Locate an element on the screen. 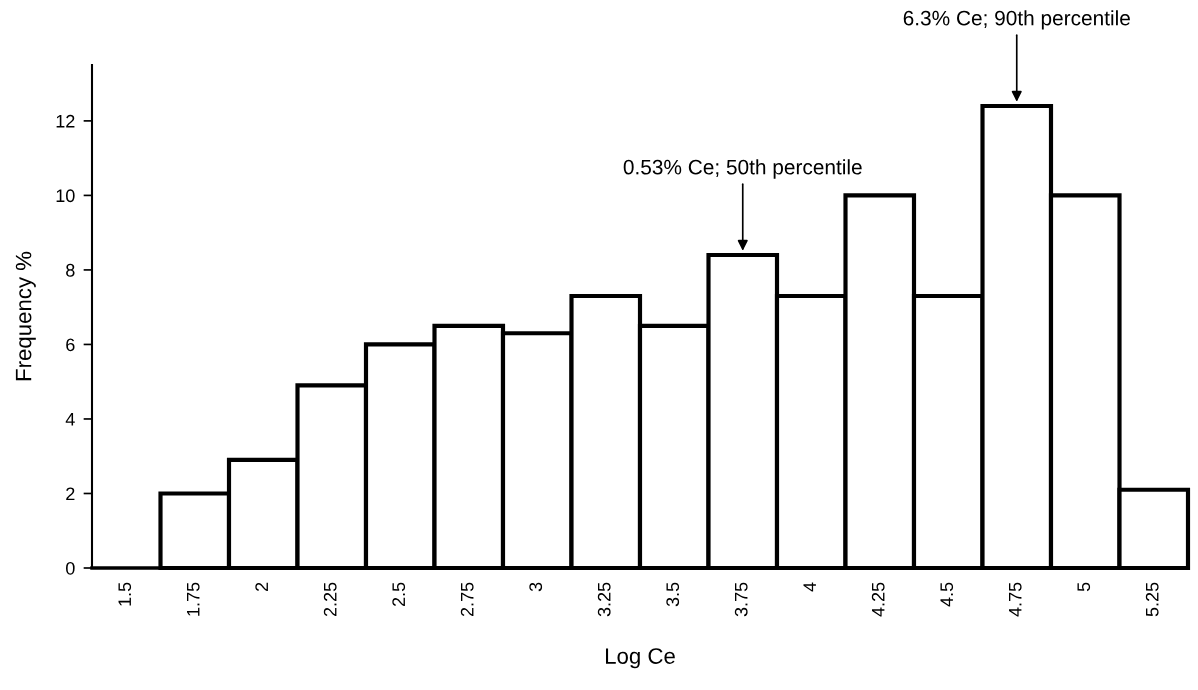  x-tick-label: 3.25 is located at coordinates (604, 599).